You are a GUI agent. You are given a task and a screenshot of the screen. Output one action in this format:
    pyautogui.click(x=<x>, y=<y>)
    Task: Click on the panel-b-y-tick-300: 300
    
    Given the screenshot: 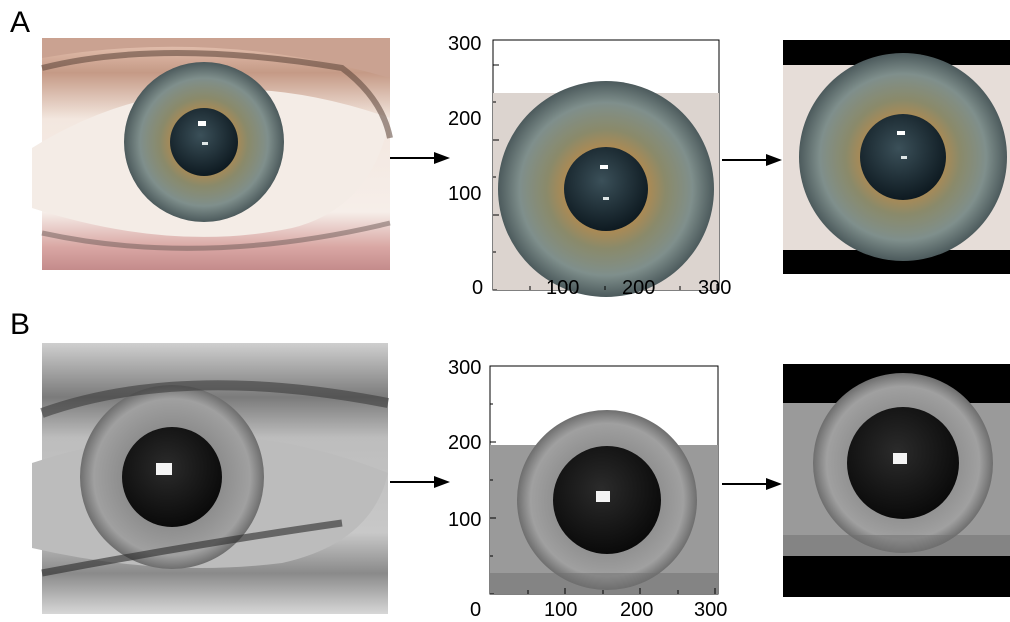 What is the action you would take?
    pyautogui.click(x=465, y=368)
    